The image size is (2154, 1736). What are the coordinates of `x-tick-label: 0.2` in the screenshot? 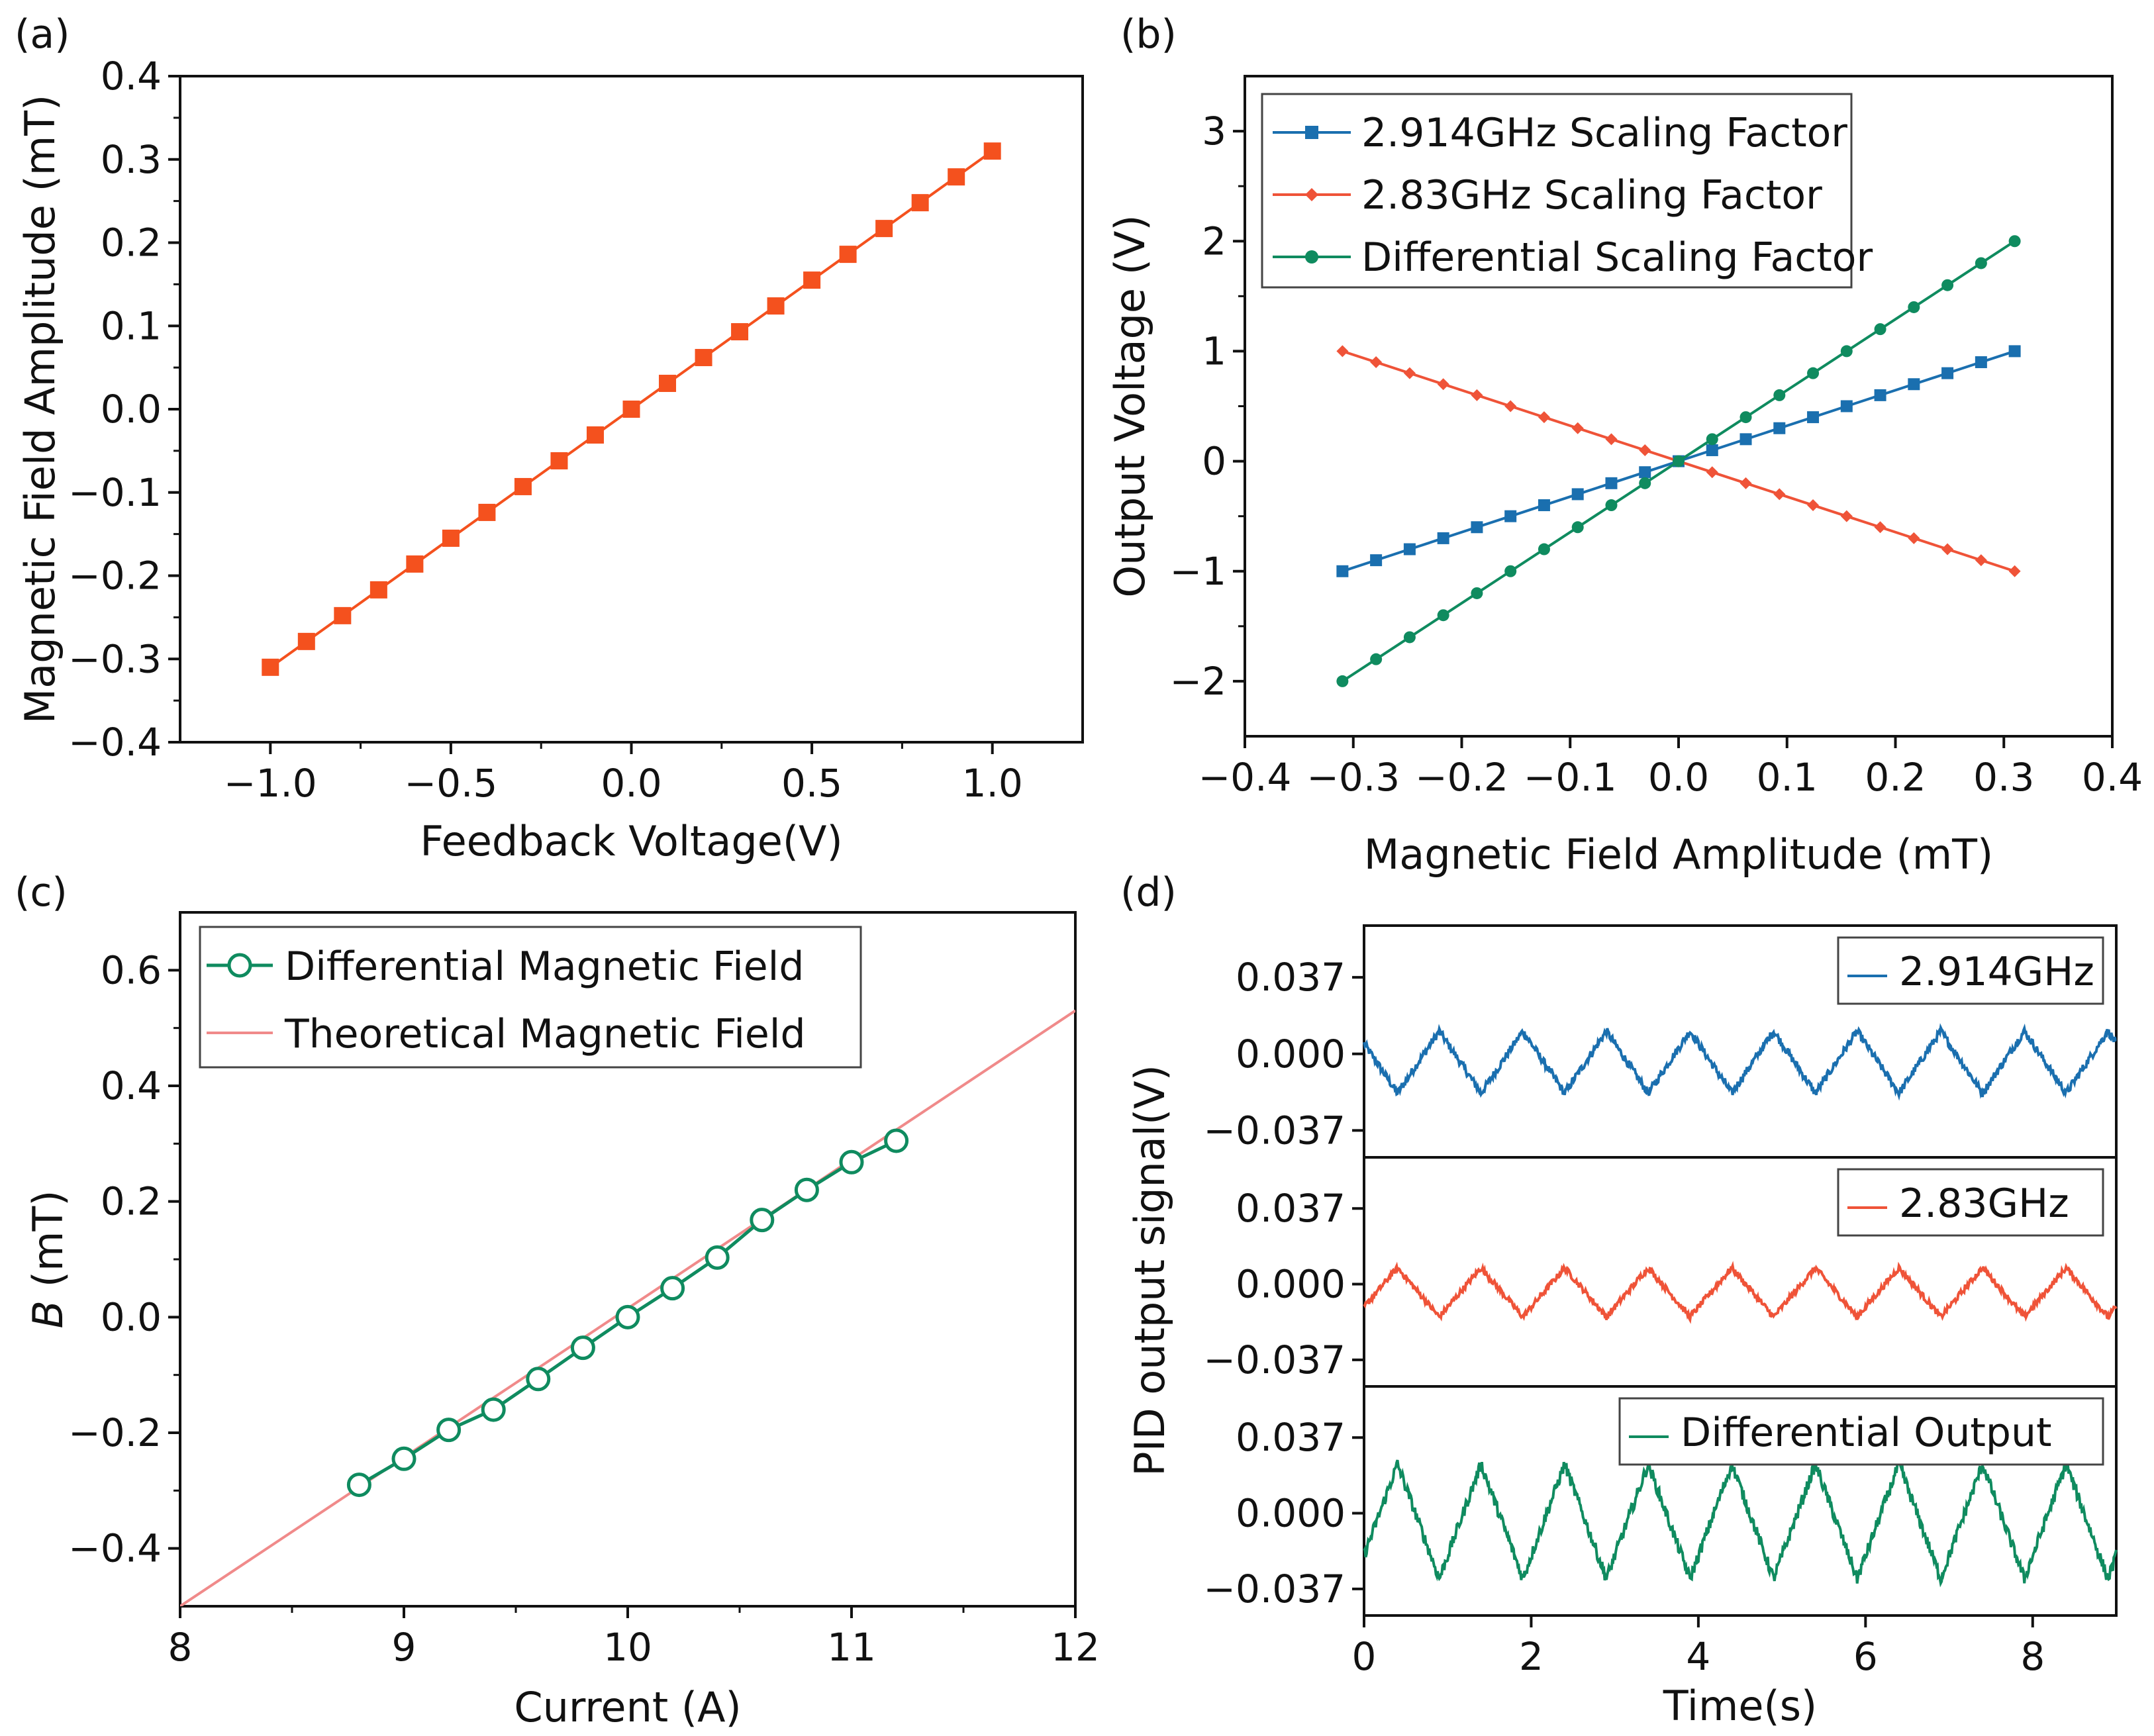 It's located at (1895, 777).